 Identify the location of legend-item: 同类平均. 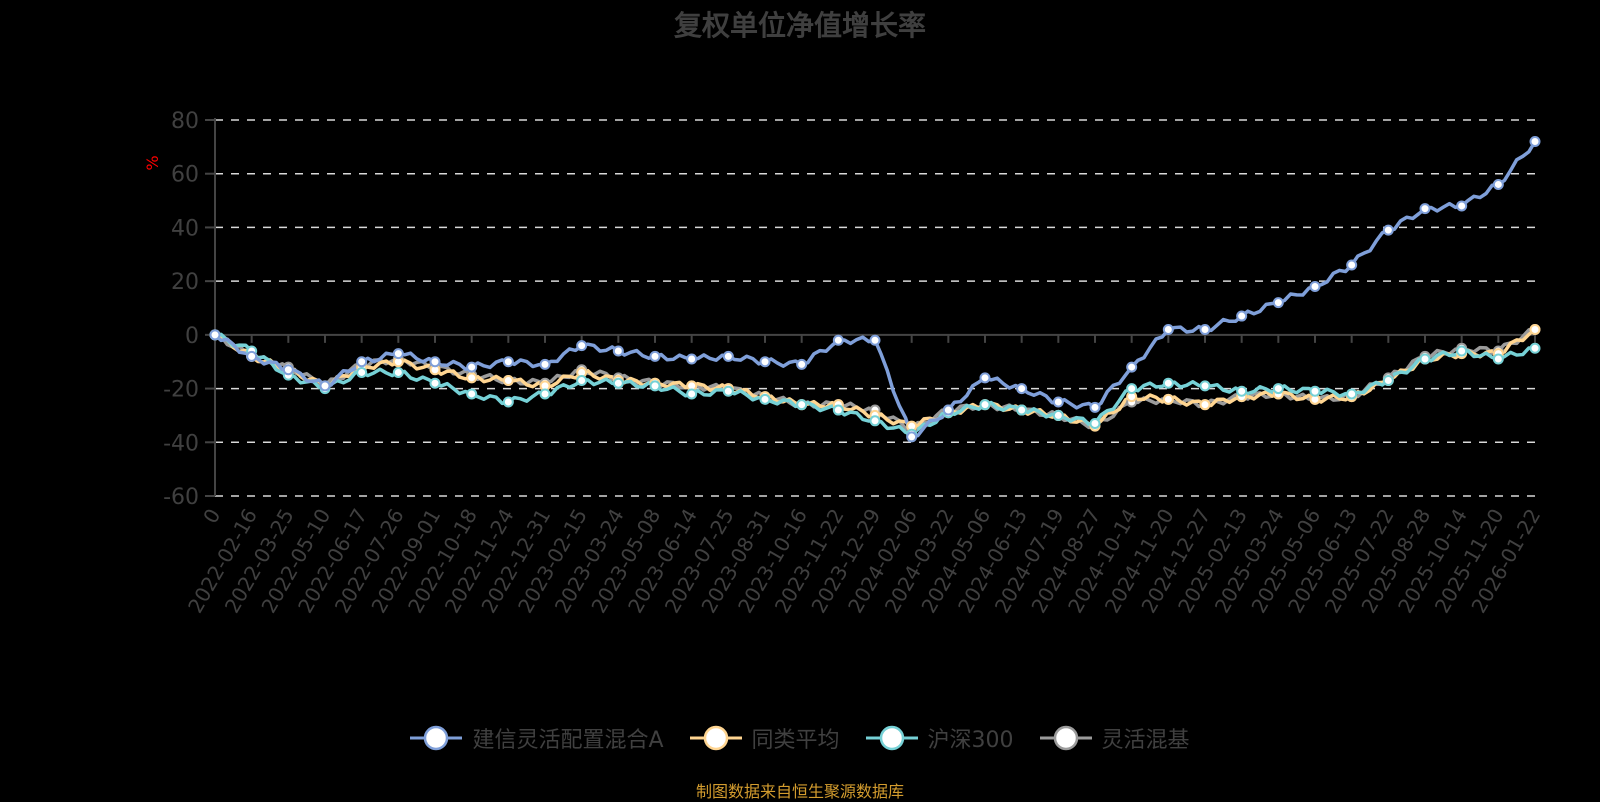
(764, 738).